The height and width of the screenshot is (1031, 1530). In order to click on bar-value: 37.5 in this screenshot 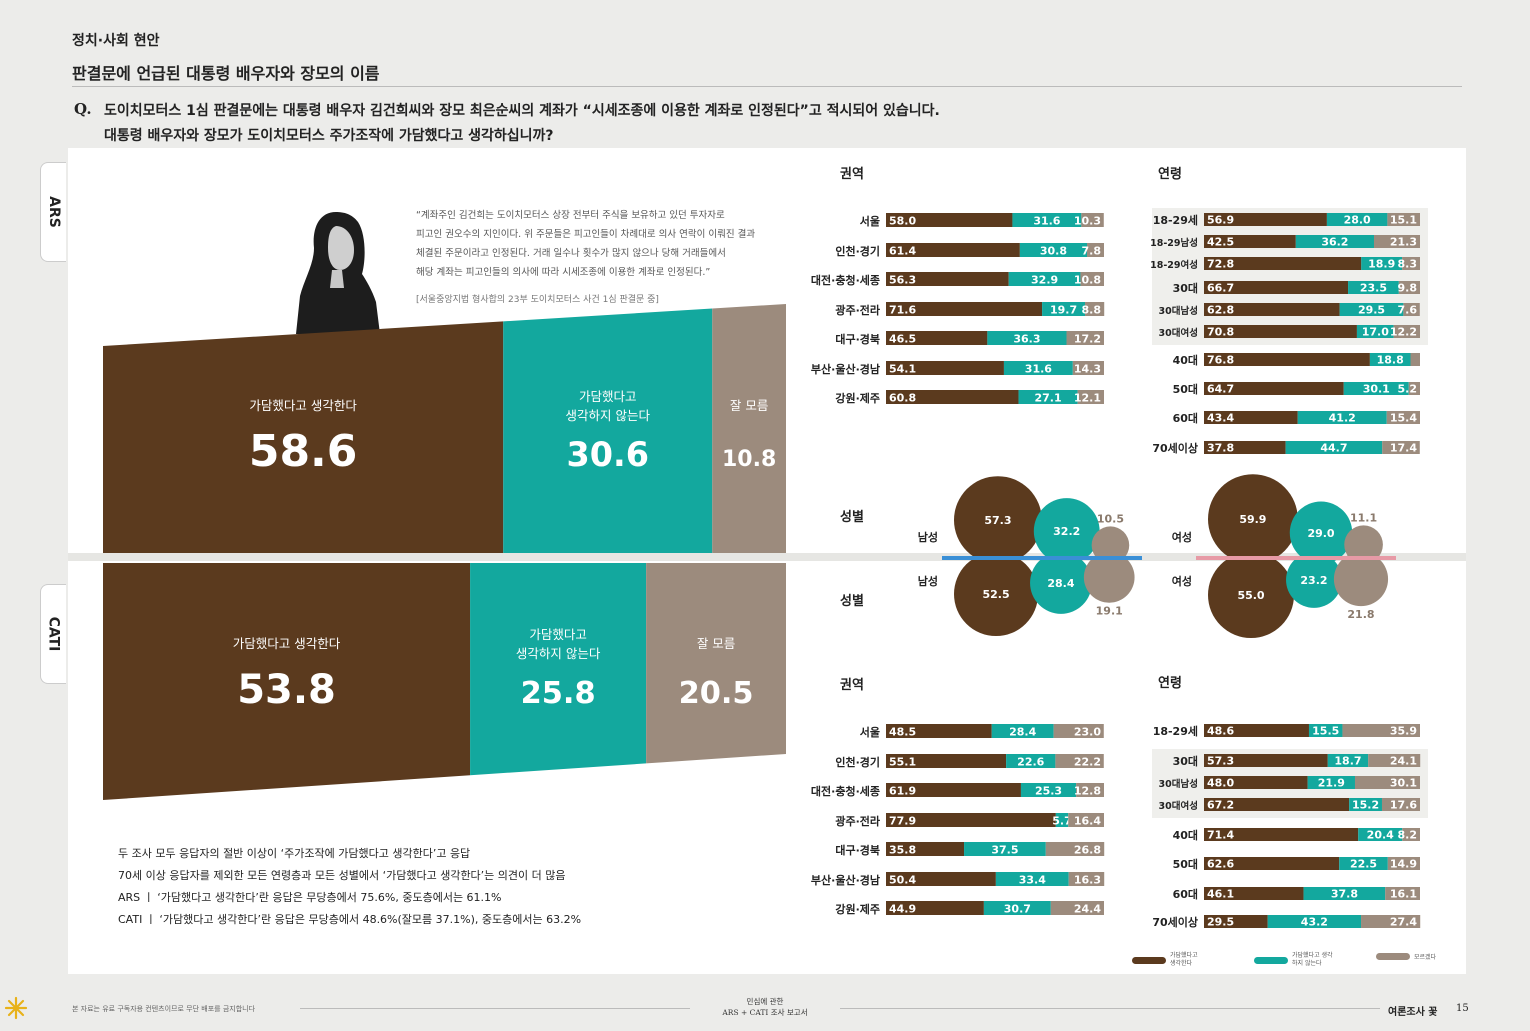, I will do `click(1004, 850)`.